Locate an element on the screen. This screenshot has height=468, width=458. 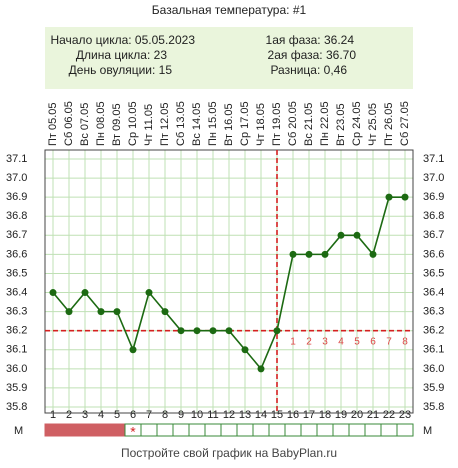
menstruation-marker: * is located at coordinates (133, 432).